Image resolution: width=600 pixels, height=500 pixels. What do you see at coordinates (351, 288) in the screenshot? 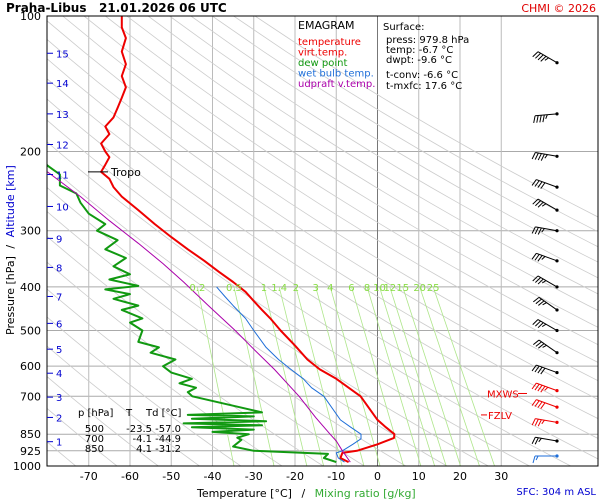
I see `mixing-ratio-label: 6` at bounding box center [351, 288].